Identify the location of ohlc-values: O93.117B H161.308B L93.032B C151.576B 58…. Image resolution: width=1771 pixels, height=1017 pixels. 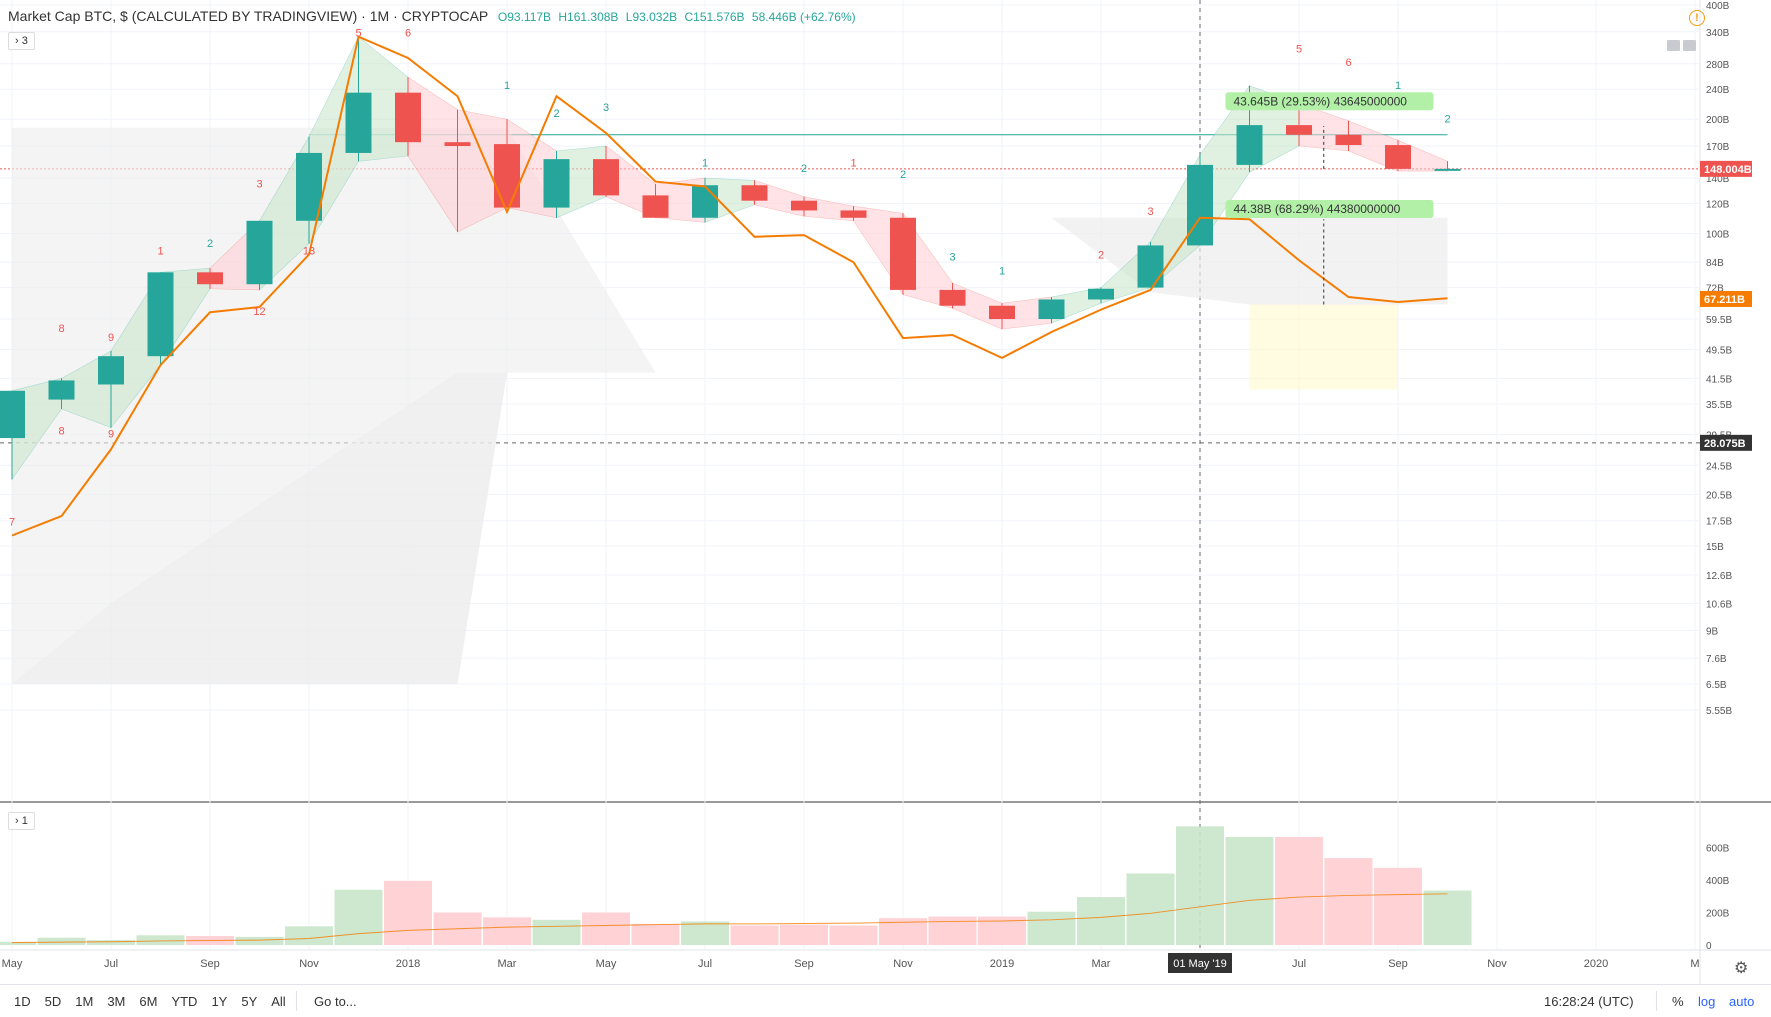
(679, 17).